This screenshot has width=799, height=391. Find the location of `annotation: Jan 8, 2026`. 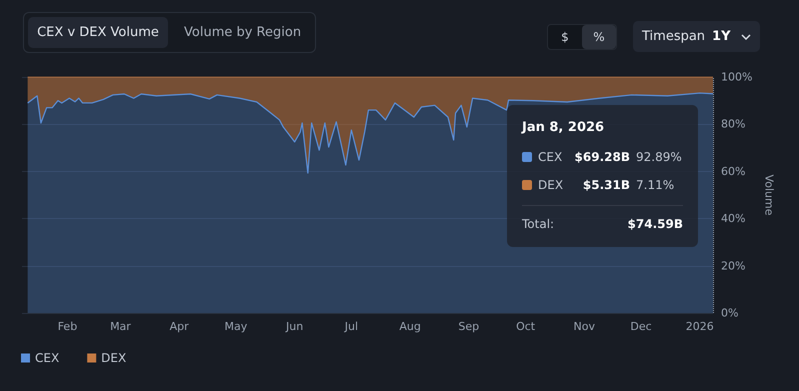

annotation: Jan 8, 2026 is located at coordinates (563, 127).